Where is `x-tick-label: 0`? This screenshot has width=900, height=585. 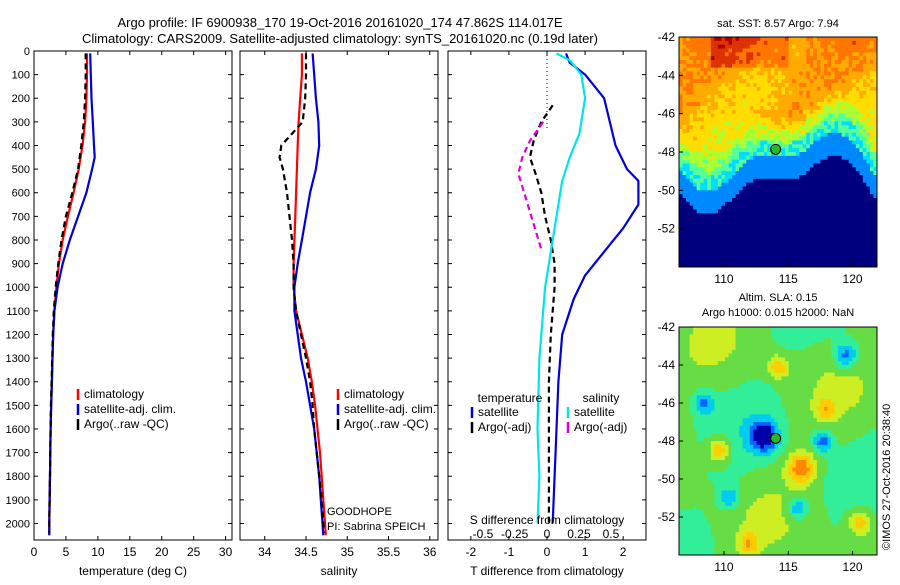
x-tick-label: 0 is located at coordinates (34, 552).